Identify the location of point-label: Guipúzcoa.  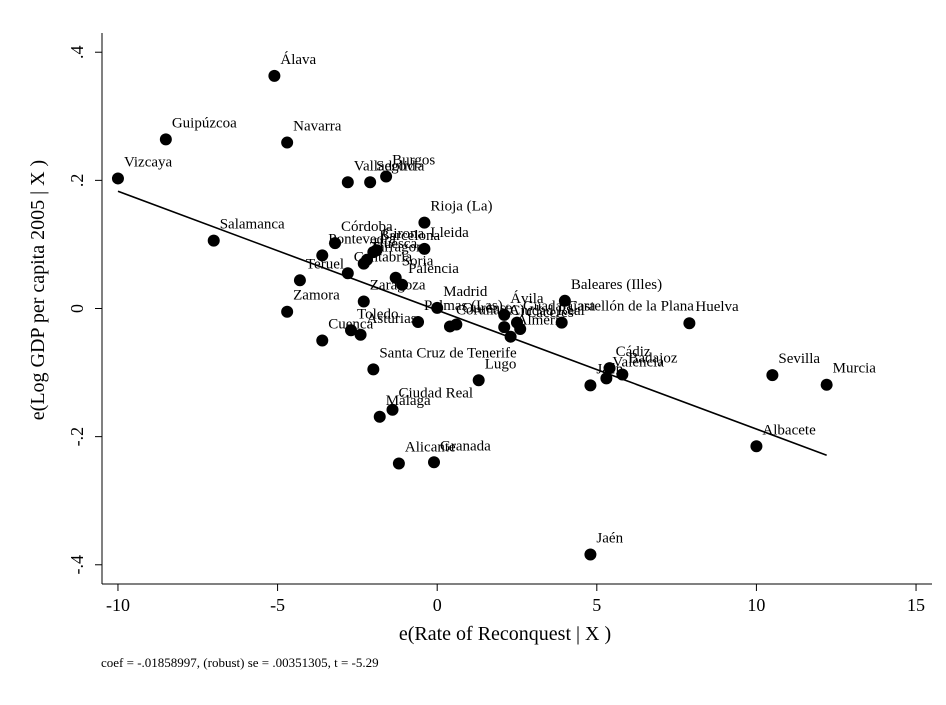
(204, 123).